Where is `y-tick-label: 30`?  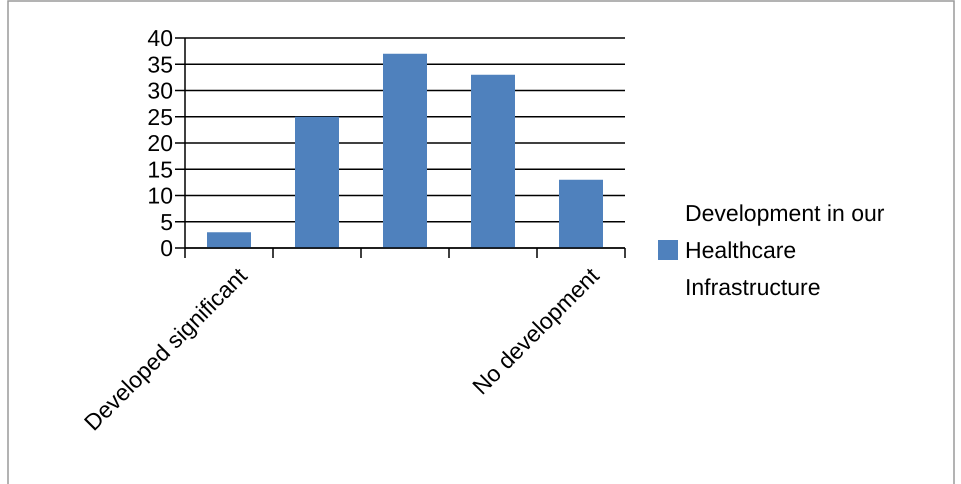
y-tick-label: 30 is located at coordinates (160, 91).